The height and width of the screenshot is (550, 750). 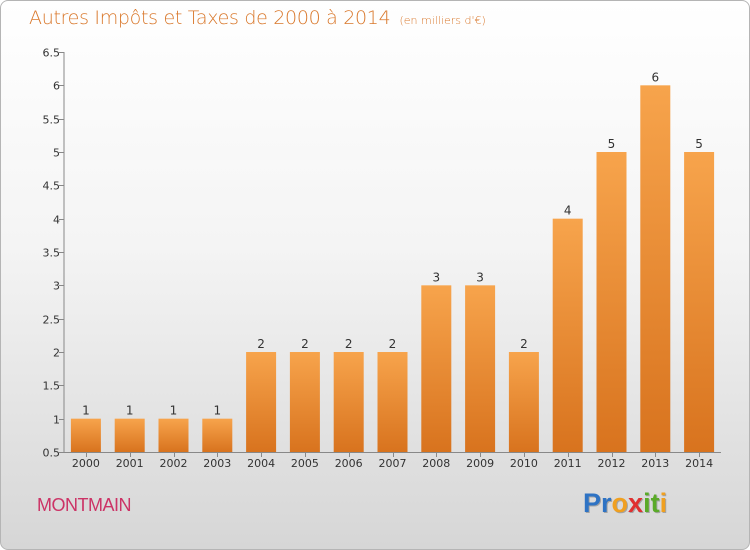 What do you see at coordinates (349, 463) in the screenshot?
I see `x-tick-label: 2006` at bounding box center [349, 463].